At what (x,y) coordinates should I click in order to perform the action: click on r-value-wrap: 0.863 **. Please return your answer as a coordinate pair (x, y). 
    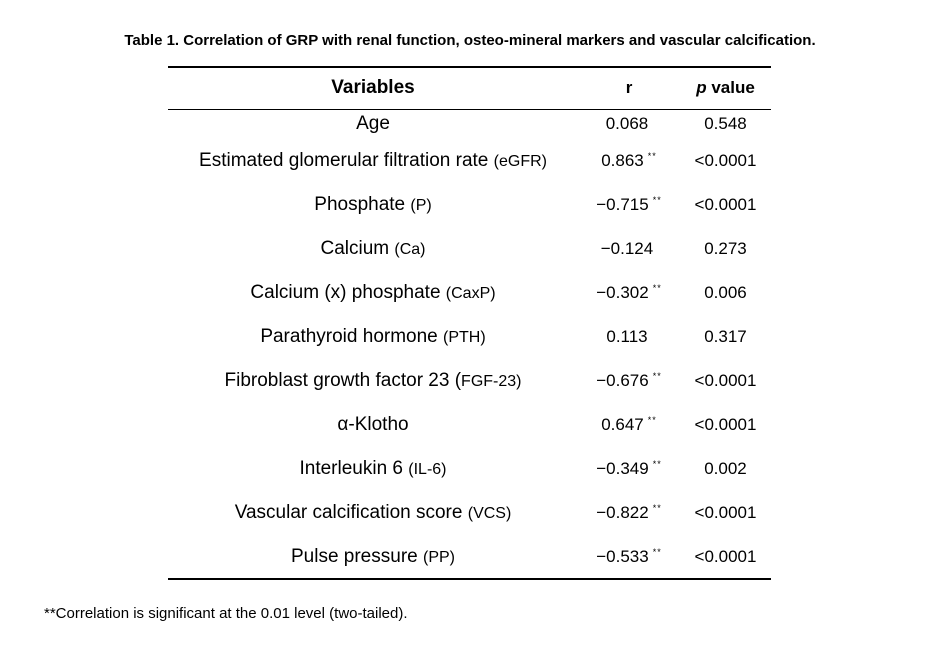
    Looking at the image, I should click on (629, 161).